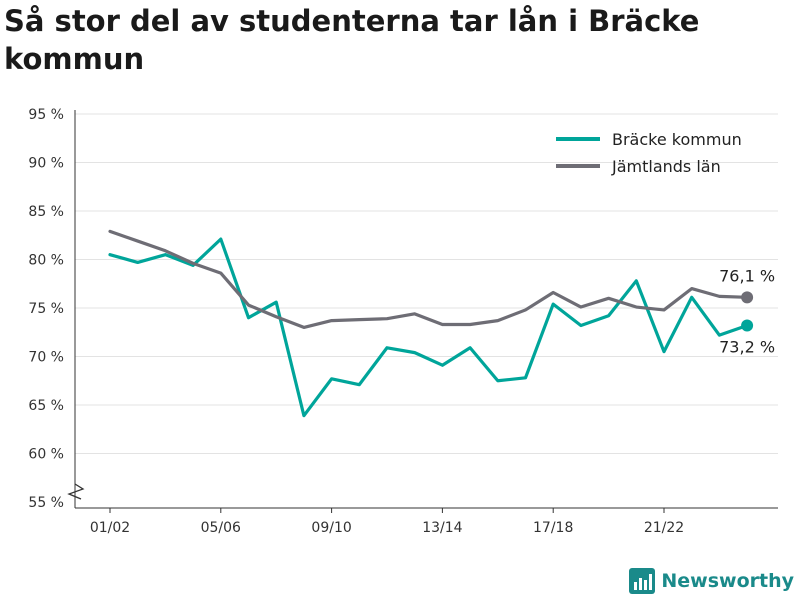 This screenshot has height=600, width=800. Describe the element at coordinates (649, 153) in the screenshot. I see `legend: Bräcke kommun Jämtlands län` at that location.